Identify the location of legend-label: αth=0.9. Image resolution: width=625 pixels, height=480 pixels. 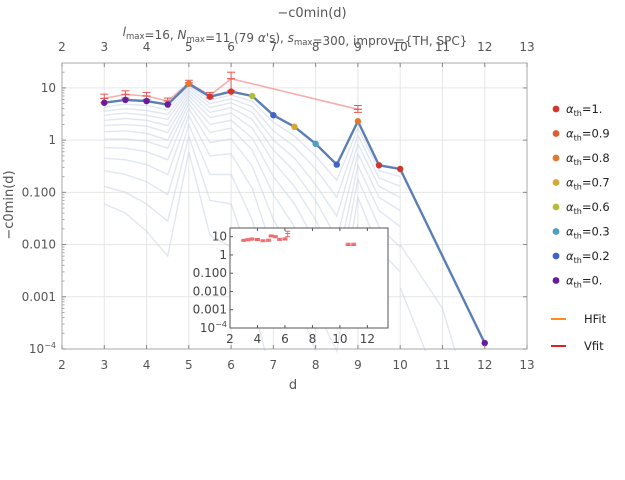
(588, 135).